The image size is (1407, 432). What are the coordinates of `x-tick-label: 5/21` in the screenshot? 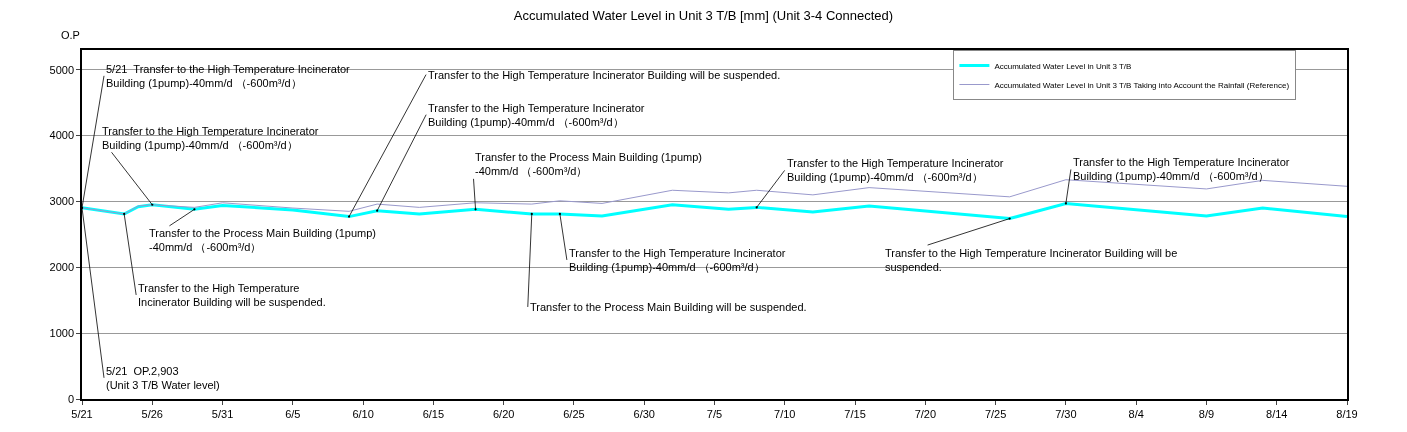 It's located at (82, 413).